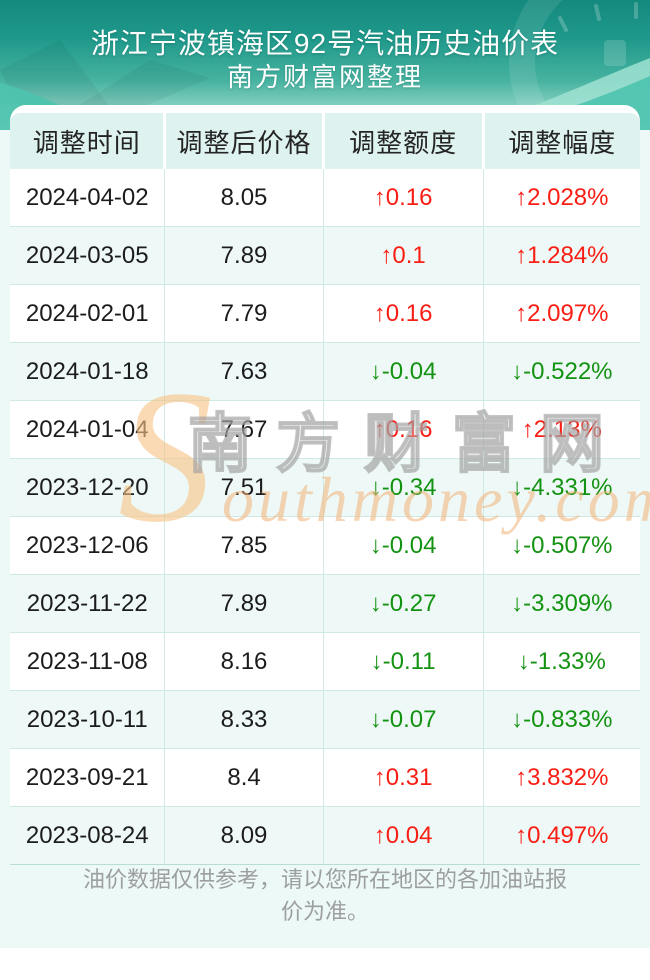  I want to click on cell-rate: ↓-3.309%, so click(561, 603).